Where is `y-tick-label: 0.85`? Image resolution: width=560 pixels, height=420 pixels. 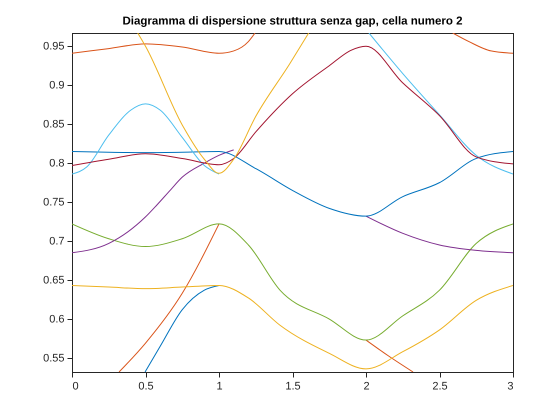
y-tick-label: 0.85 is located at coordinates (53, 124).